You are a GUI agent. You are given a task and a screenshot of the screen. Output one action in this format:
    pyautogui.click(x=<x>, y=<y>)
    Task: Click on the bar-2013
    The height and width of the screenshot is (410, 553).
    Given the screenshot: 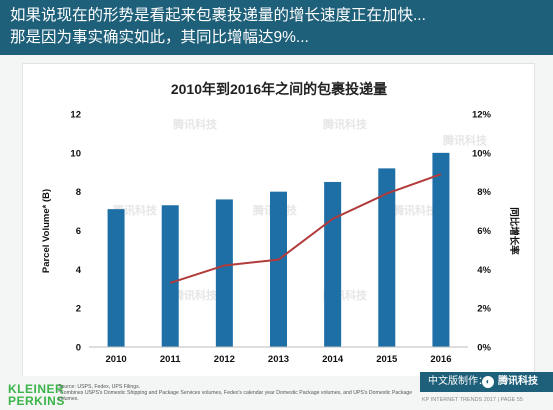 What is the action you would take?
    pyautogui.click(x=278, y=269)
    